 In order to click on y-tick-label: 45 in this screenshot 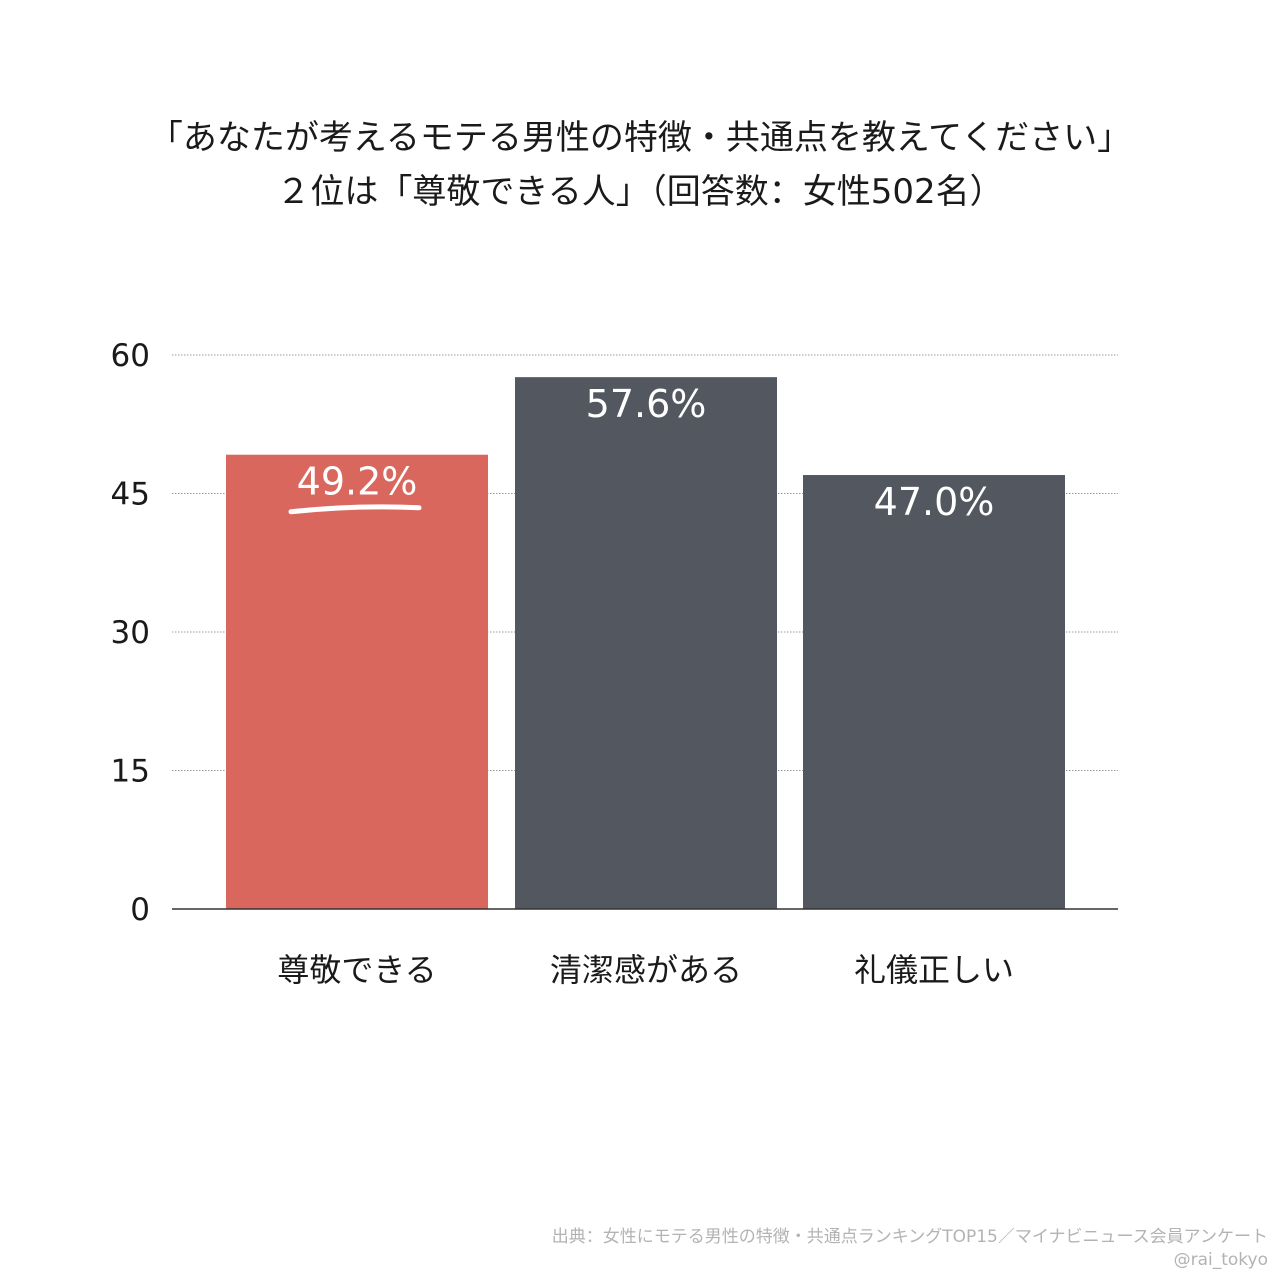, I will do `click(130, 495)`.